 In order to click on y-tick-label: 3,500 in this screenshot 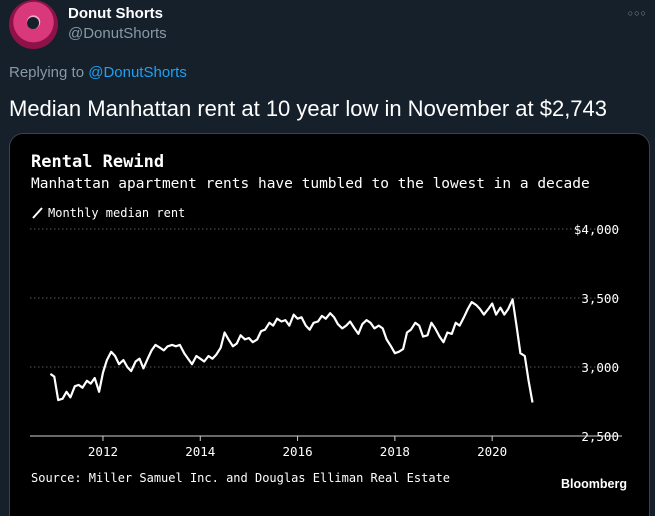, I will do `click(600, 298)`.